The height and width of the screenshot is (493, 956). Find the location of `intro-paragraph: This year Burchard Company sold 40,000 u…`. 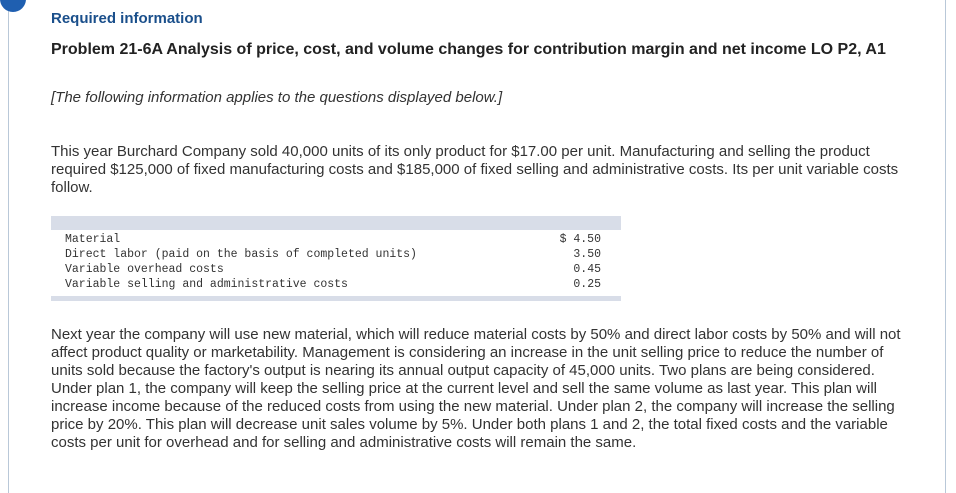

intro-paragraph: This year Burchard Company sold 40,000 u… is located at coordinates (475, 169).